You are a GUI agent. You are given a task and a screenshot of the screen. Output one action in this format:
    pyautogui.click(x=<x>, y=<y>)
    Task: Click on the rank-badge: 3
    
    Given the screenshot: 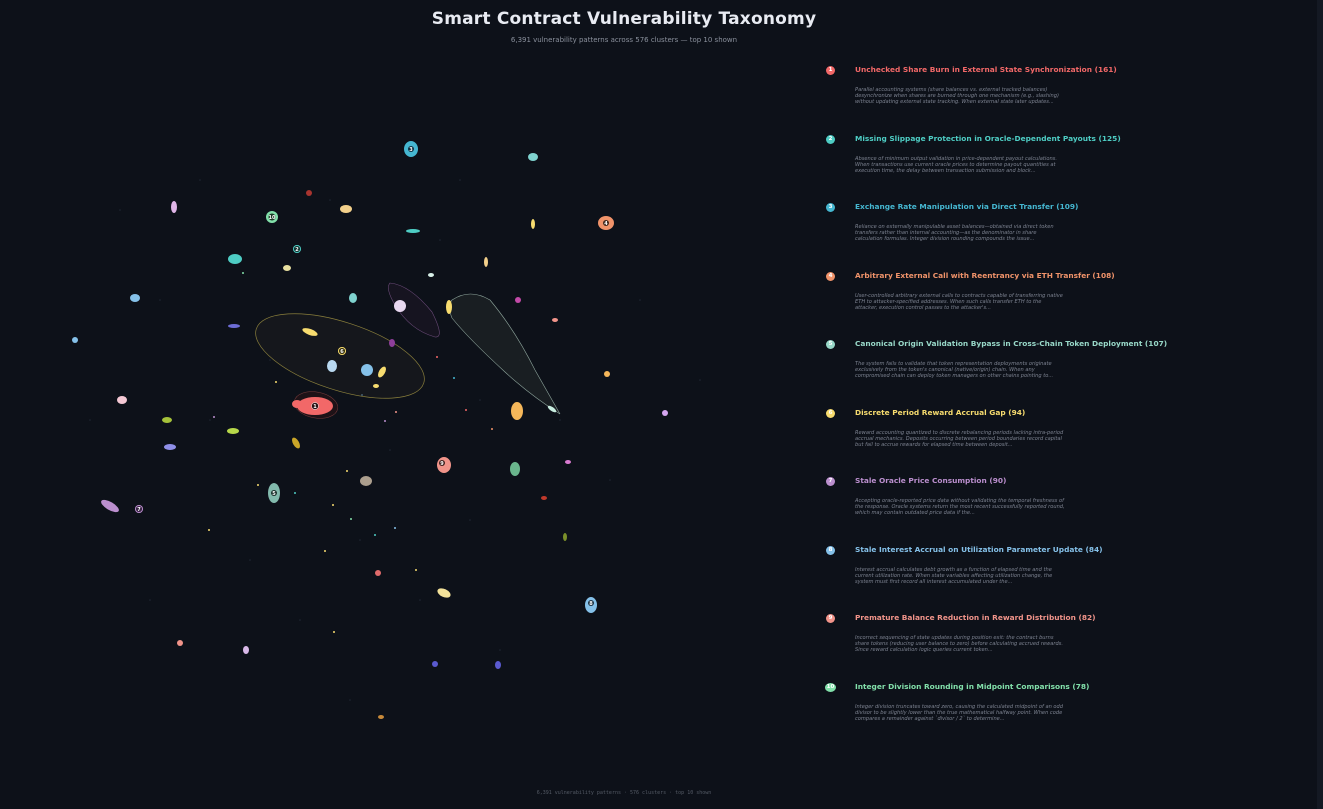 What is the action you would take?
    pyautogui.click(x=830, y=207)
    